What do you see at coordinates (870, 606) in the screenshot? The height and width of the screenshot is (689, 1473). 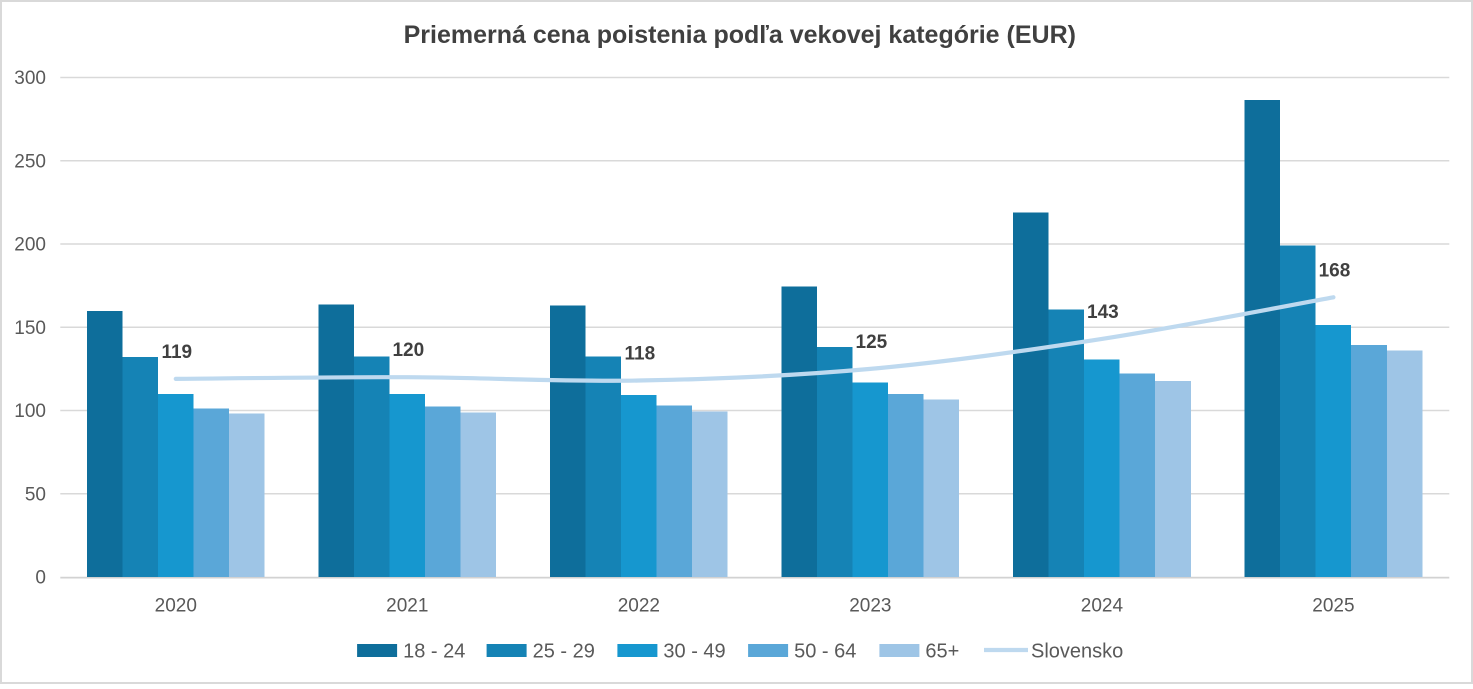 I see `svg-text: 2023` at bounding box center [870, 606].